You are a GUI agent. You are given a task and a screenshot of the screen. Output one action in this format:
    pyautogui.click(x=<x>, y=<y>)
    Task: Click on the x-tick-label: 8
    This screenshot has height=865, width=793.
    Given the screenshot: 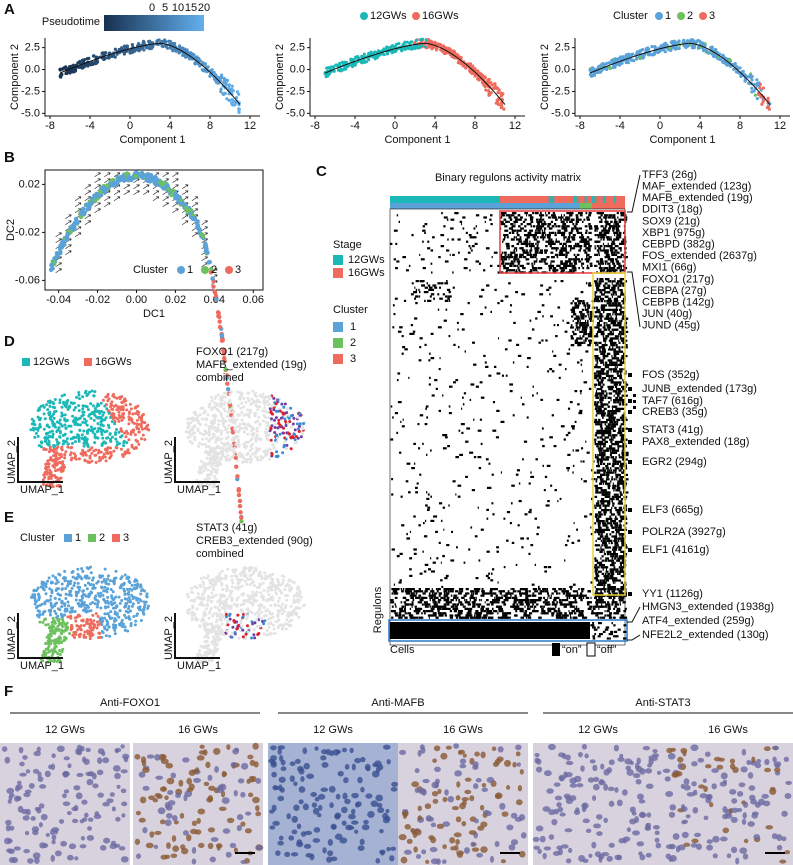 What is the action you would take?
    pyautogui.click(x=210, y=126)
    